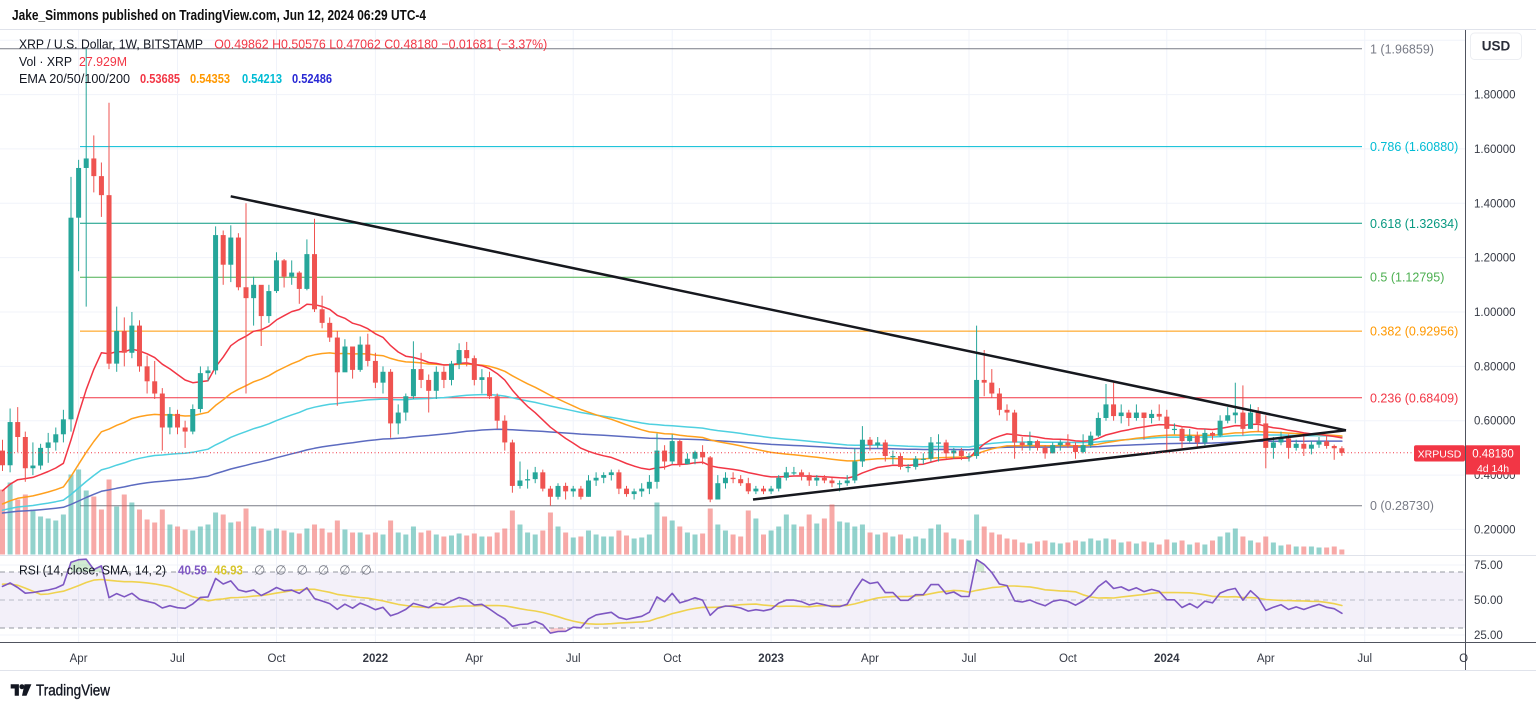  Describe the element at coordinates (73, 691) in the screenshot. I see `svg-text: TradingView` at that location.